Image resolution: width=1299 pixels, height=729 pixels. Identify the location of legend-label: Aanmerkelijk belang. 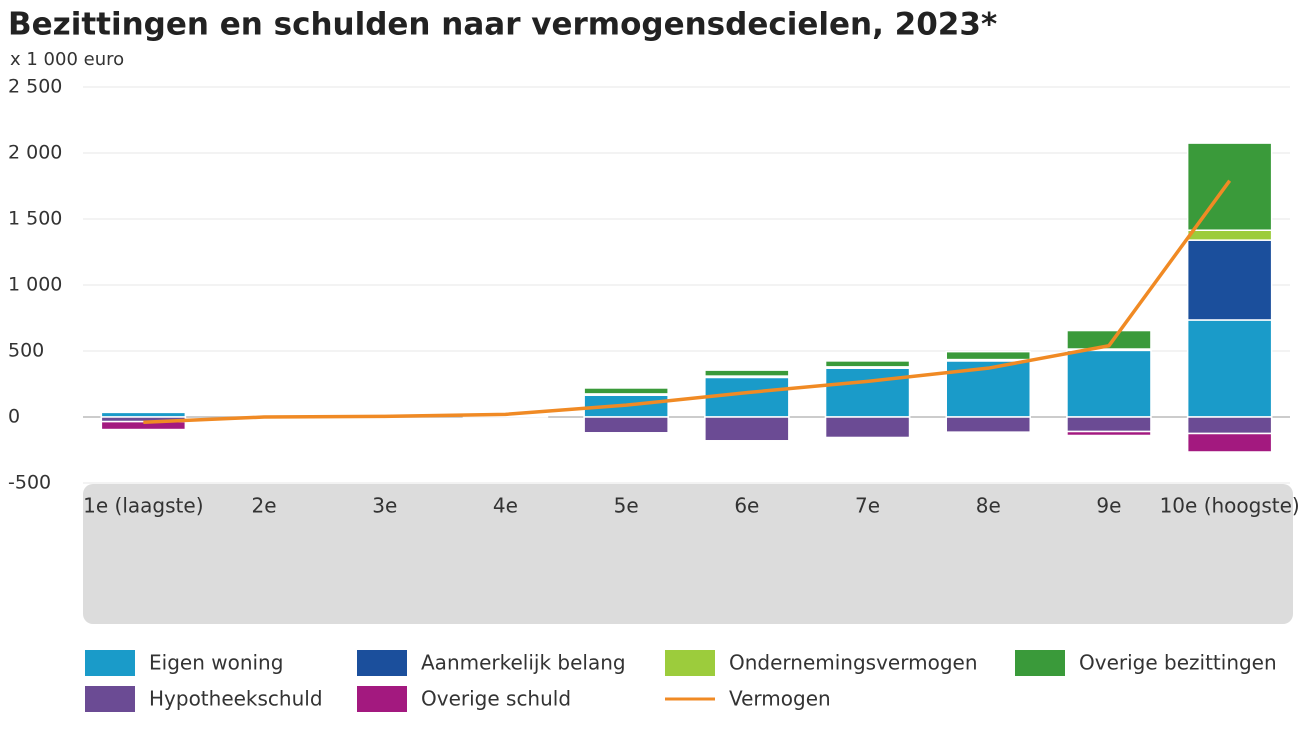
(523, 663).